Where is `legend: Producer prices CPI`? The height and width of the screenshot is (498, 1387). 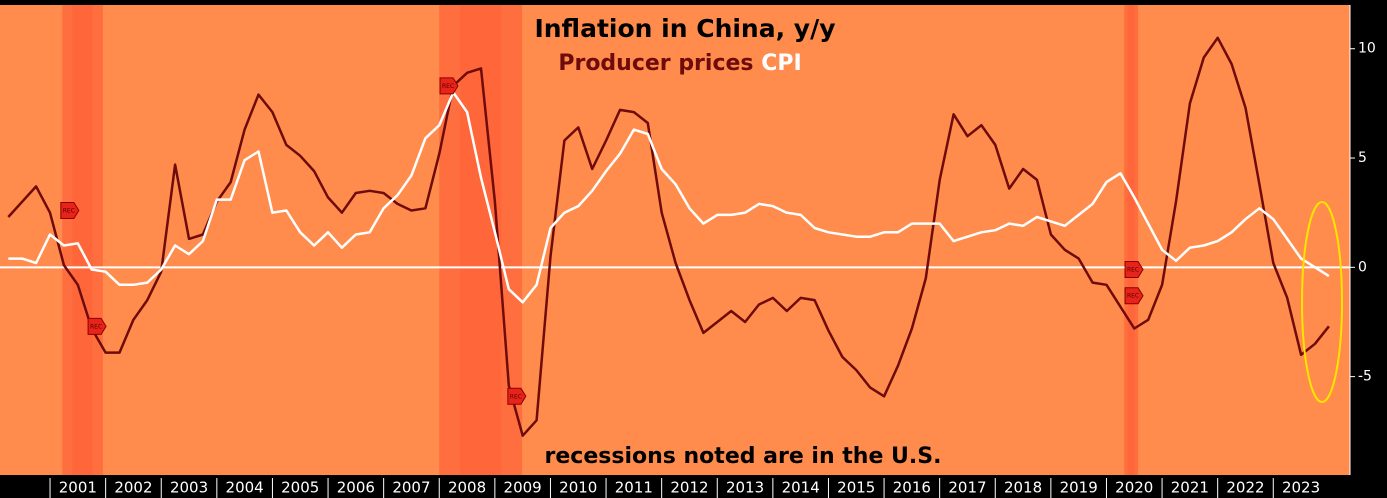
legend: Producer prices CPI is located at coordinates (679, 63).